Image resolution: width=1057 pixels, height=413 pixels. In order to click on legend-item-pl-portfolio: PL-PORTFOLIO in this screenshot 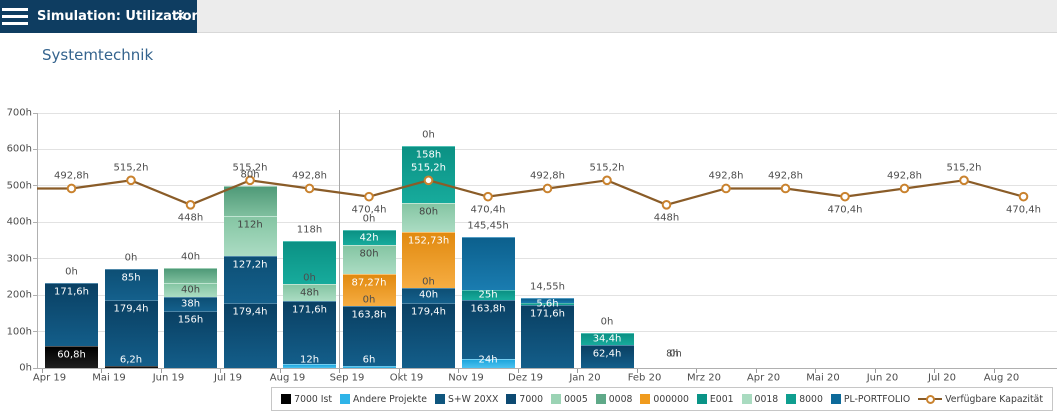, I will do `click(870, 399)`.